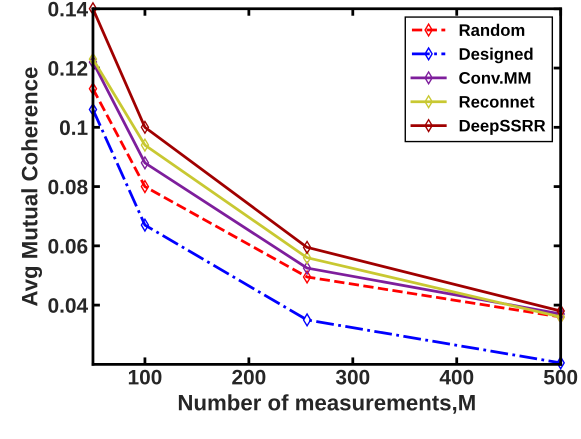  What do you see at coordinates (353, 377) in the screenshot?
I see `x-tick-label: 300` at bounding box center [353, 377].